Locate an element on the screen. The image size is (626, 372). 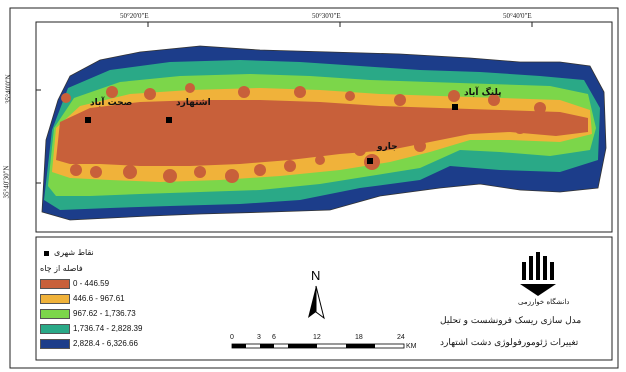
legend-item: 1,736.74 - 2,828.39 is located at coordinates (91, 328).